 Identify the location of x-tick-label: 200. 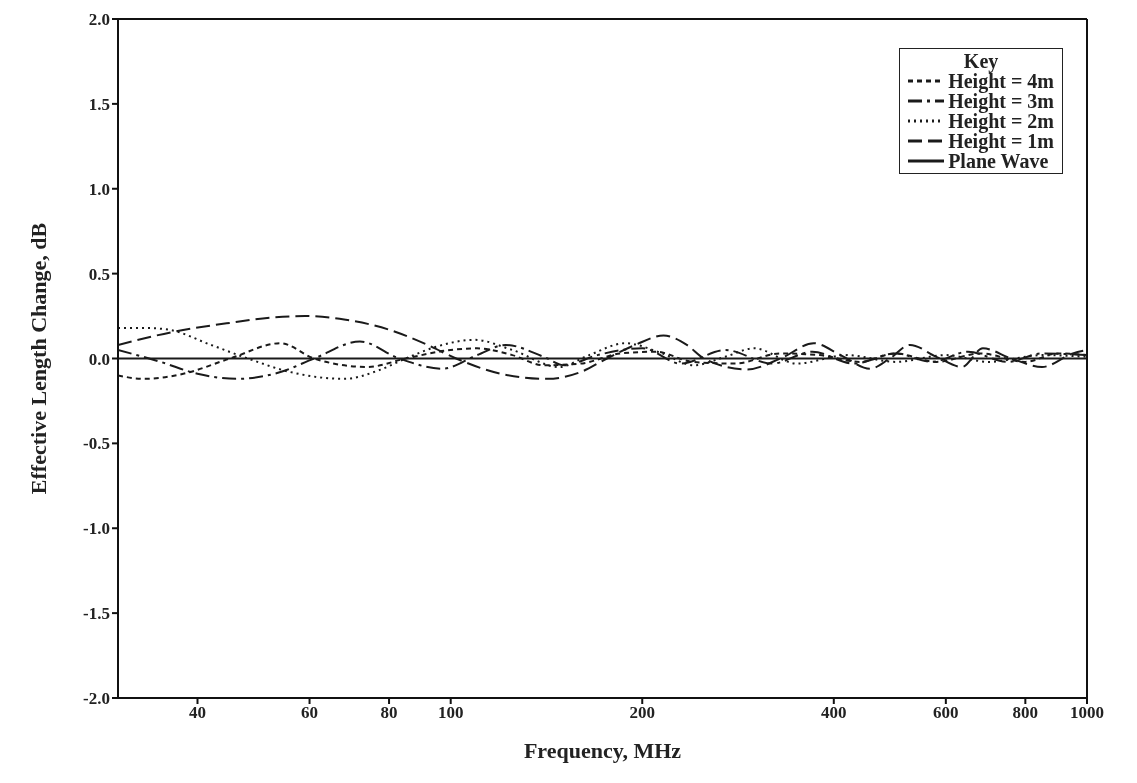
(642, 713).